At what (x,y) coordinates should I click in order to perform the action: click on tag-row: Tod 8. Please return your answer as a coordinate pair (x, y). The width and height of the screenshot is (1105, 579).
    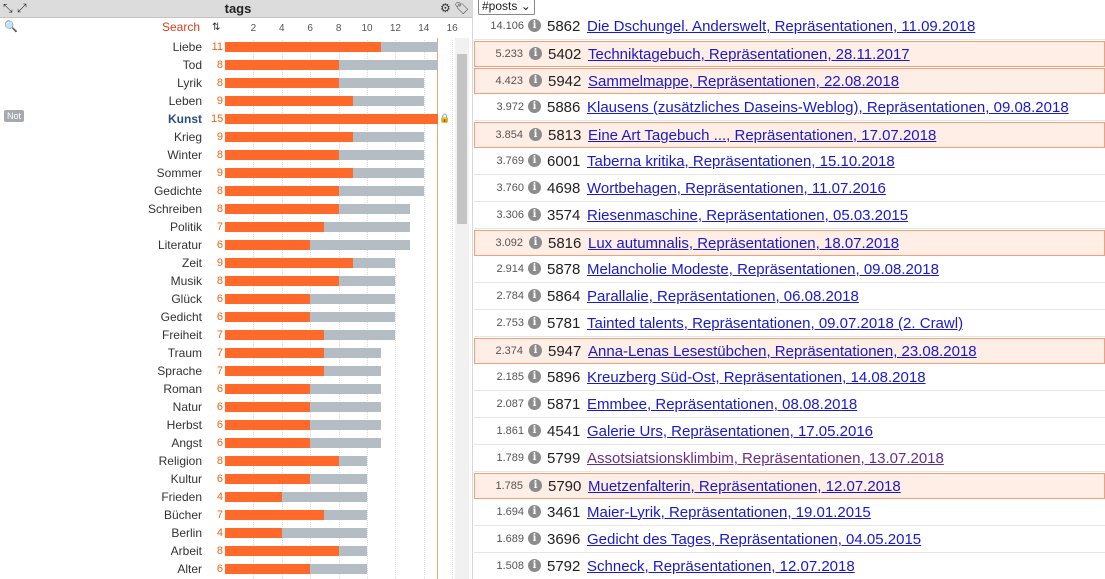
    Looking at the image, I should click on (225, 65).